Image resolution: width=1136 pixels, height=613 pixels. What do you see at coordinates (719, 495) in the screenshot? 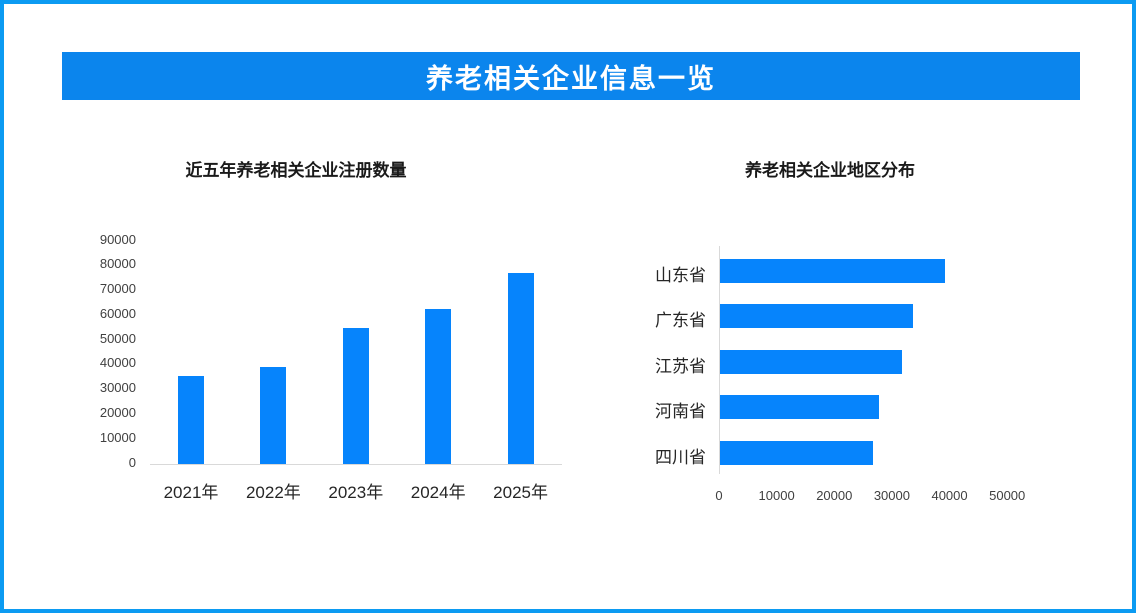
I see `x-tick-label: 0` at bounding box center [719, 495].